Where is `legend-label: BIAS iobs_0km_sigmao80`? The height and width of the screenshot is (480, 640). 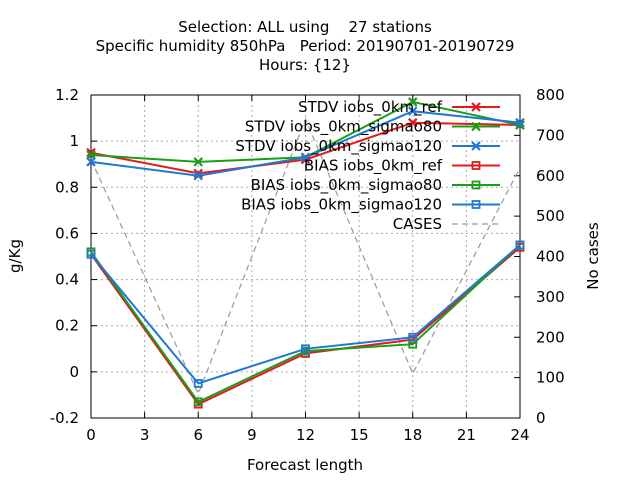 legend-label: BIAS iobs_0km_sigmao80 is located at coordinates (346, 185).